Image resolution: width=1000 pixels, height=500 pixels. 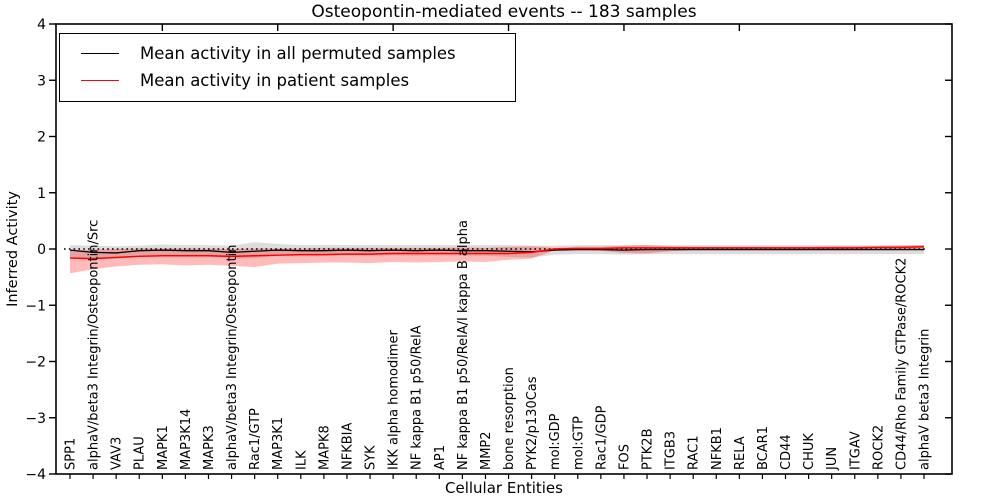 I want to click on x-tick-label: ITGB3, so click(x=671, y=450).